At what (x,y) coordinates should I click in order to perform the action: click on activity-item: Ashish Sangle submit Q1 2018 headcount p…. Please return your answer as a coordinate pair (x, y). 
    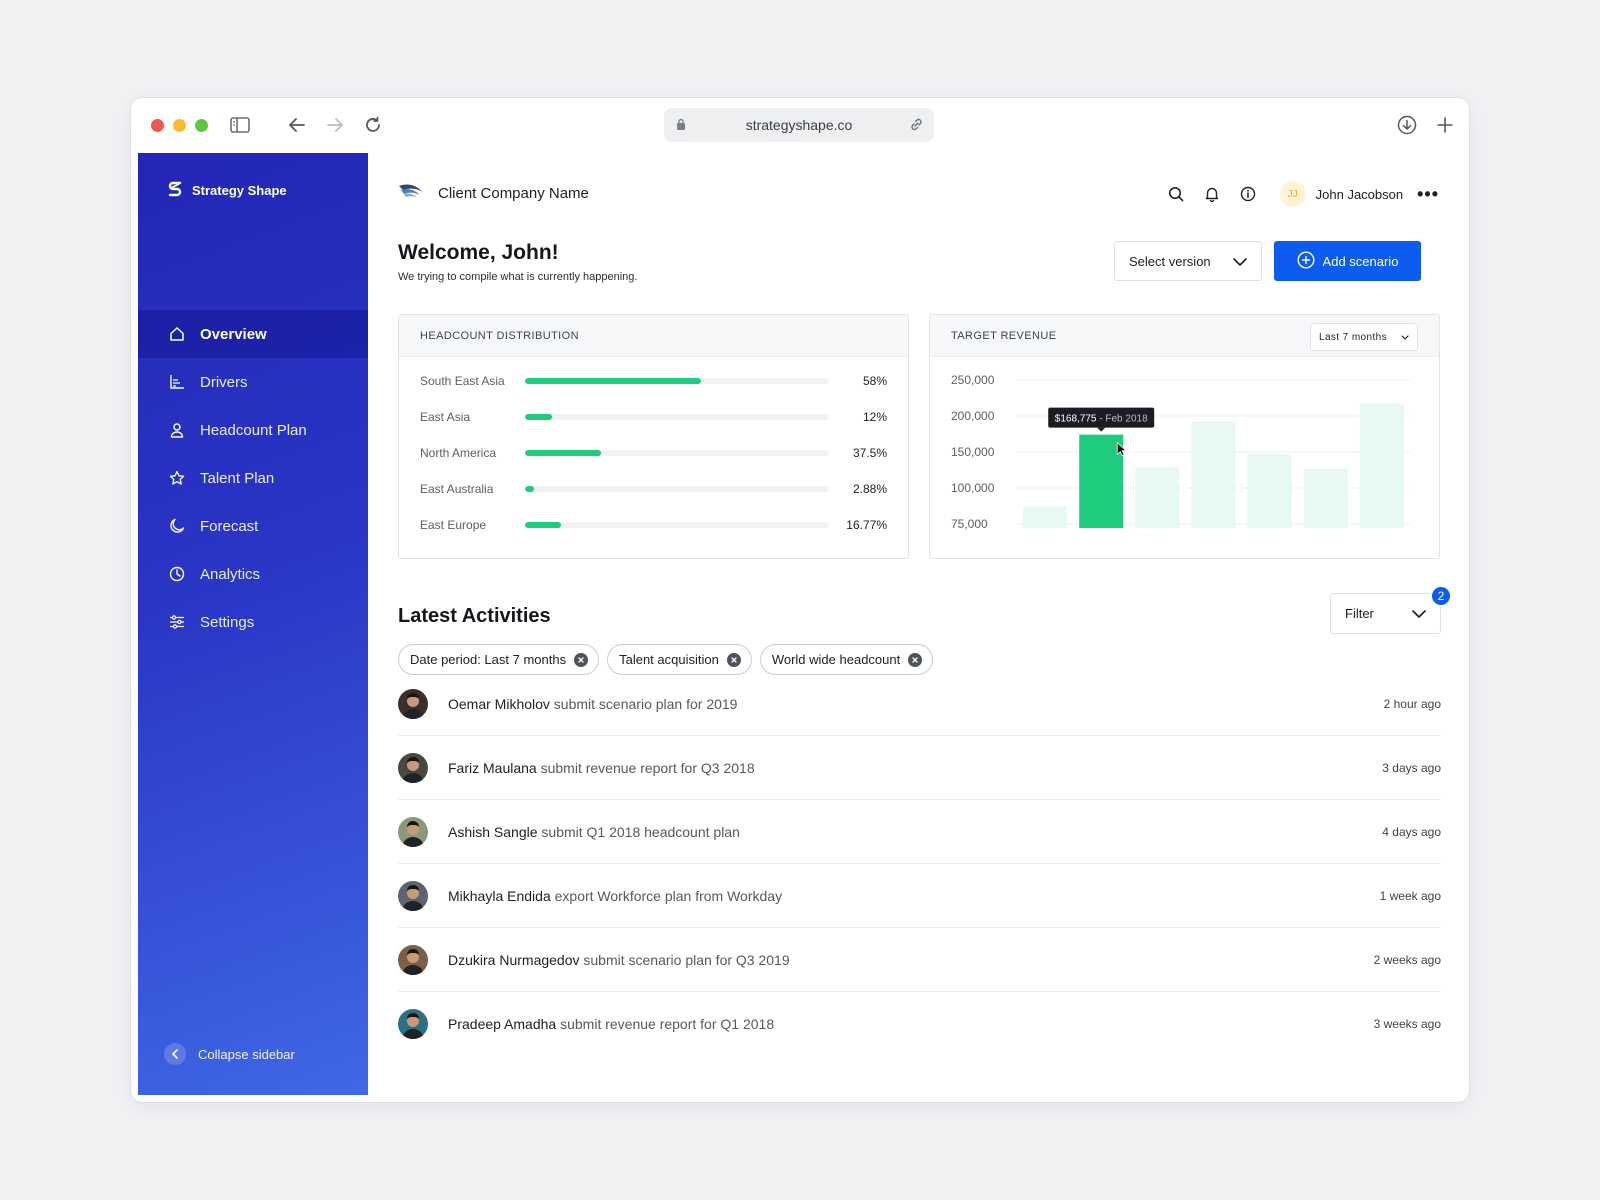
    Looking at the image, I should click on (919, 832).